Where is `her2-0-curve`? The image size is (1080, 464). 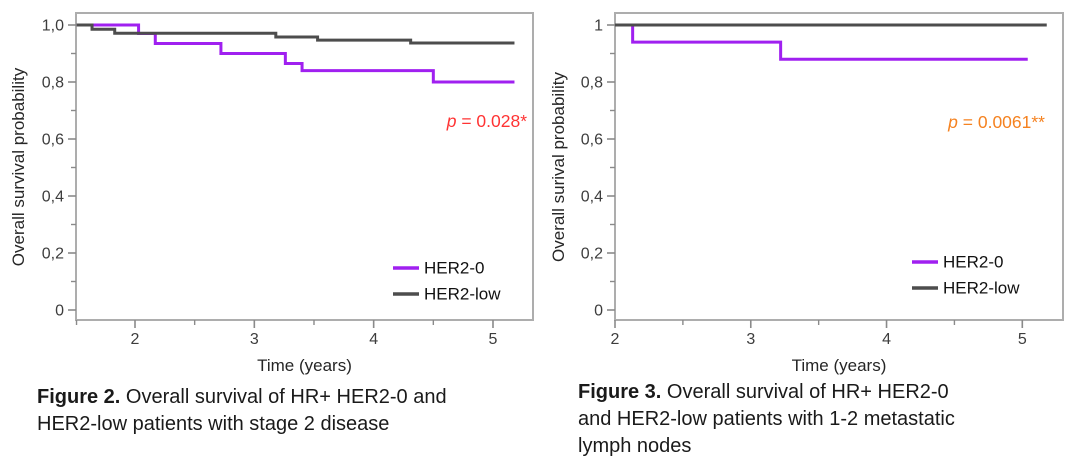 her2-0-curve is located at coordinates (821, 42).